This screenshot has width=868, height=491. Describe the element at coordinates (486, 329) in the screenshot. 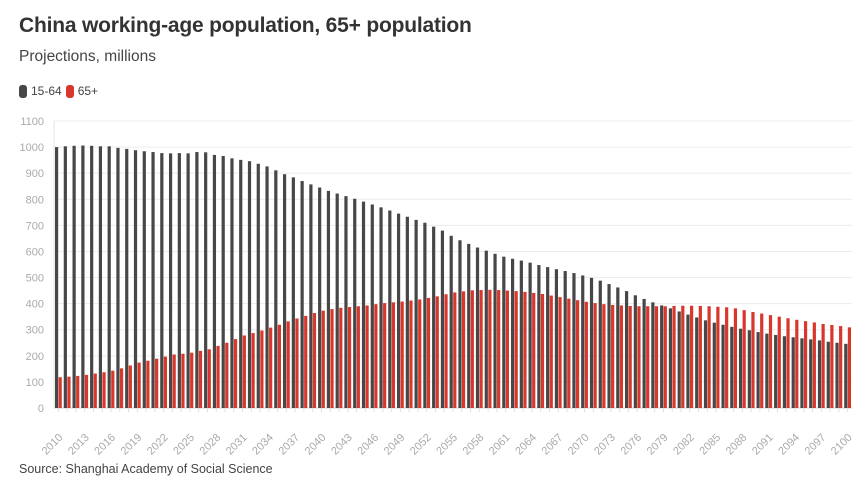

I see `bar-15-64-2059` at that location.